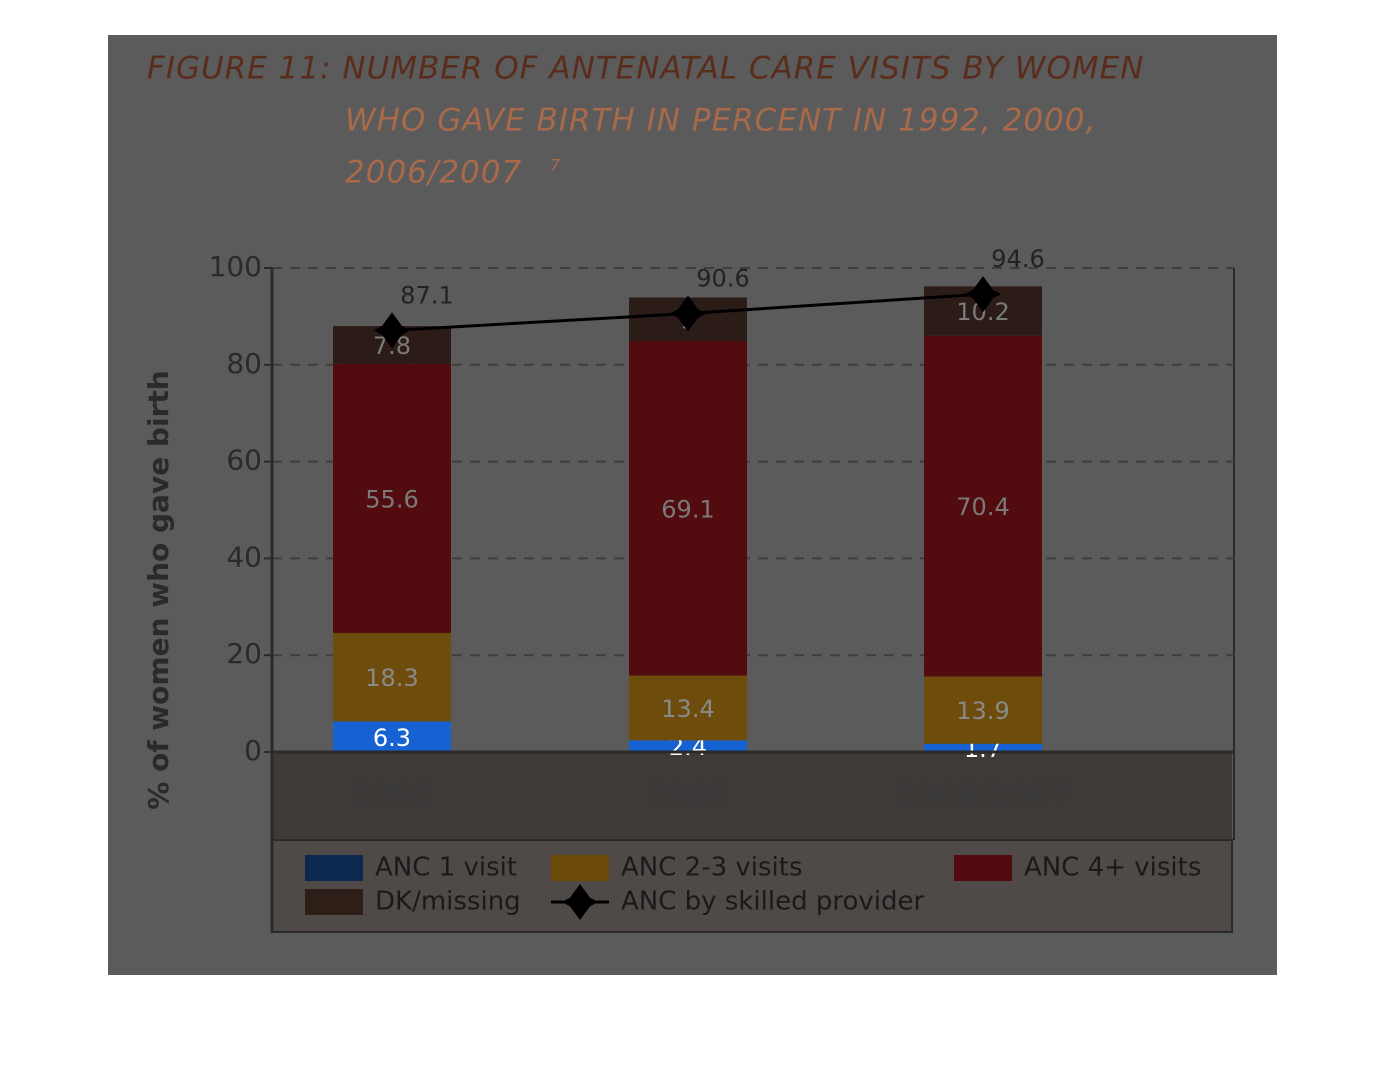 This screenshot has width=1386, height=1070. Describe the element at coordinates (983, 796) in the screenshot. I see `x-tick-label: 2006/2007` at that location.